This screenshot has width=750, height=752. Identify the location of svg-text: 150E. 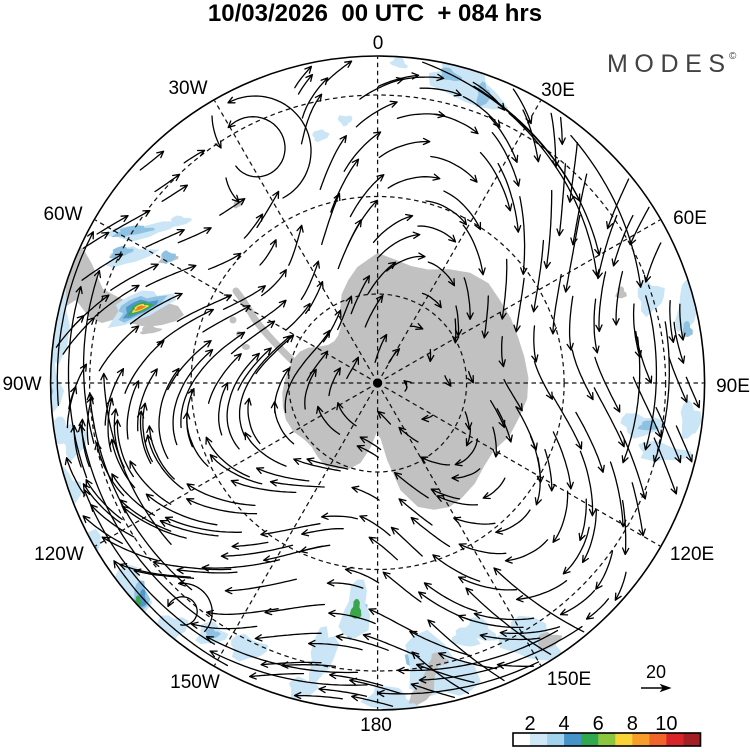
(569, 679).